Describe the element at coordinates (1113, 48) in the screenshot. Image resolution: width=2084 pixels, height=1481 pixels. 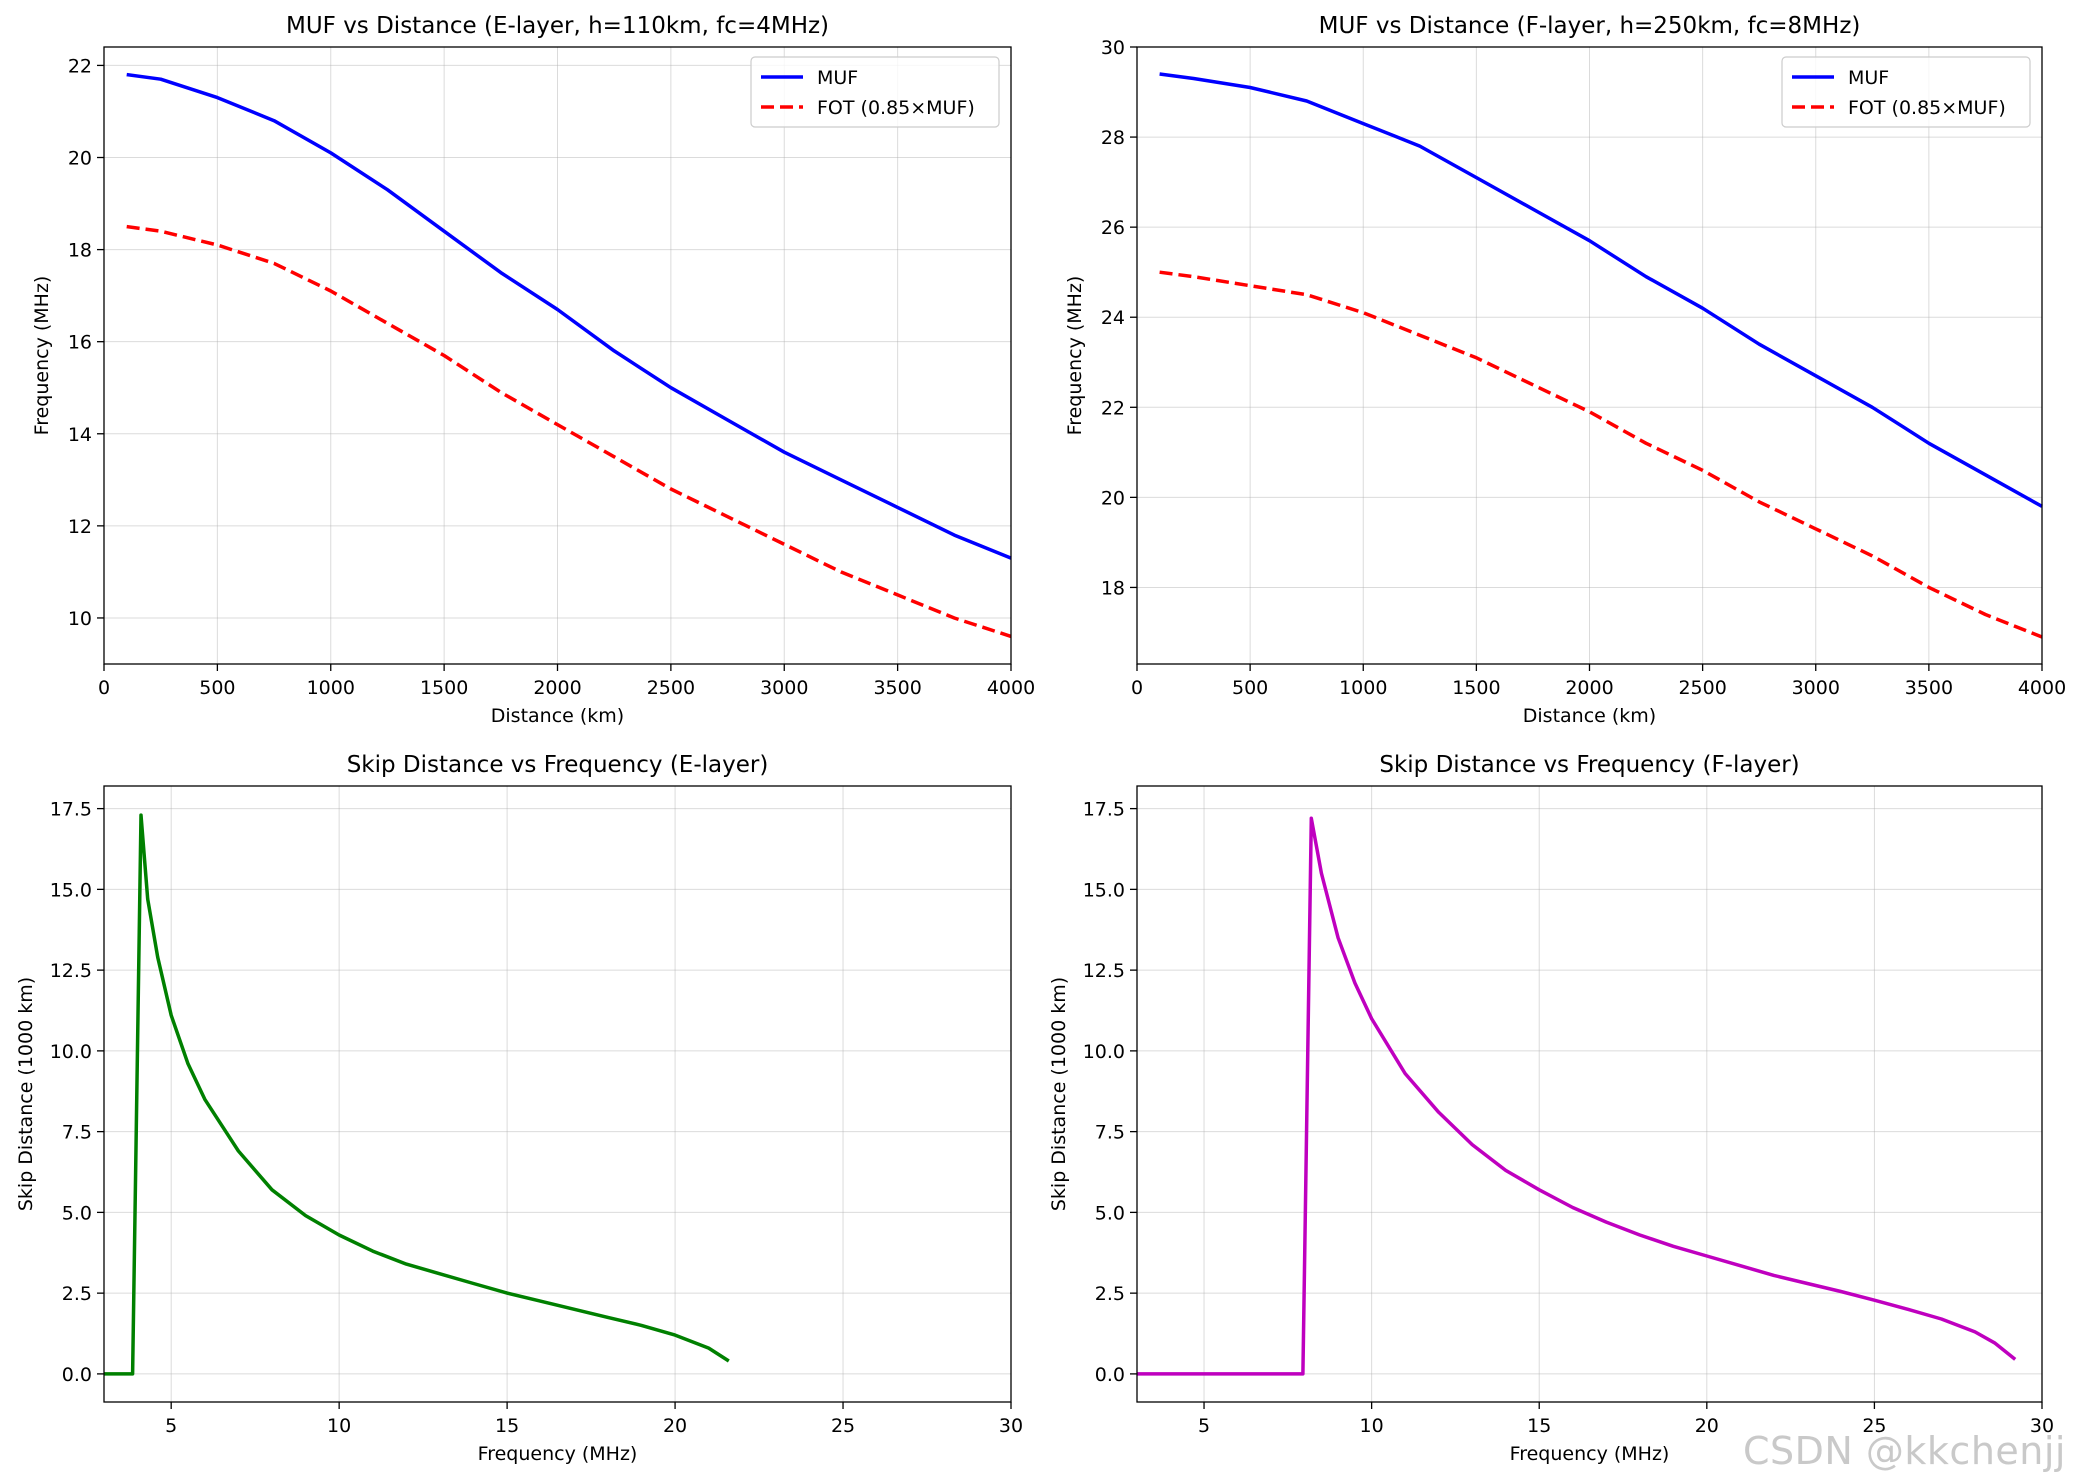
I see `y-tick-label: 30` at that location.